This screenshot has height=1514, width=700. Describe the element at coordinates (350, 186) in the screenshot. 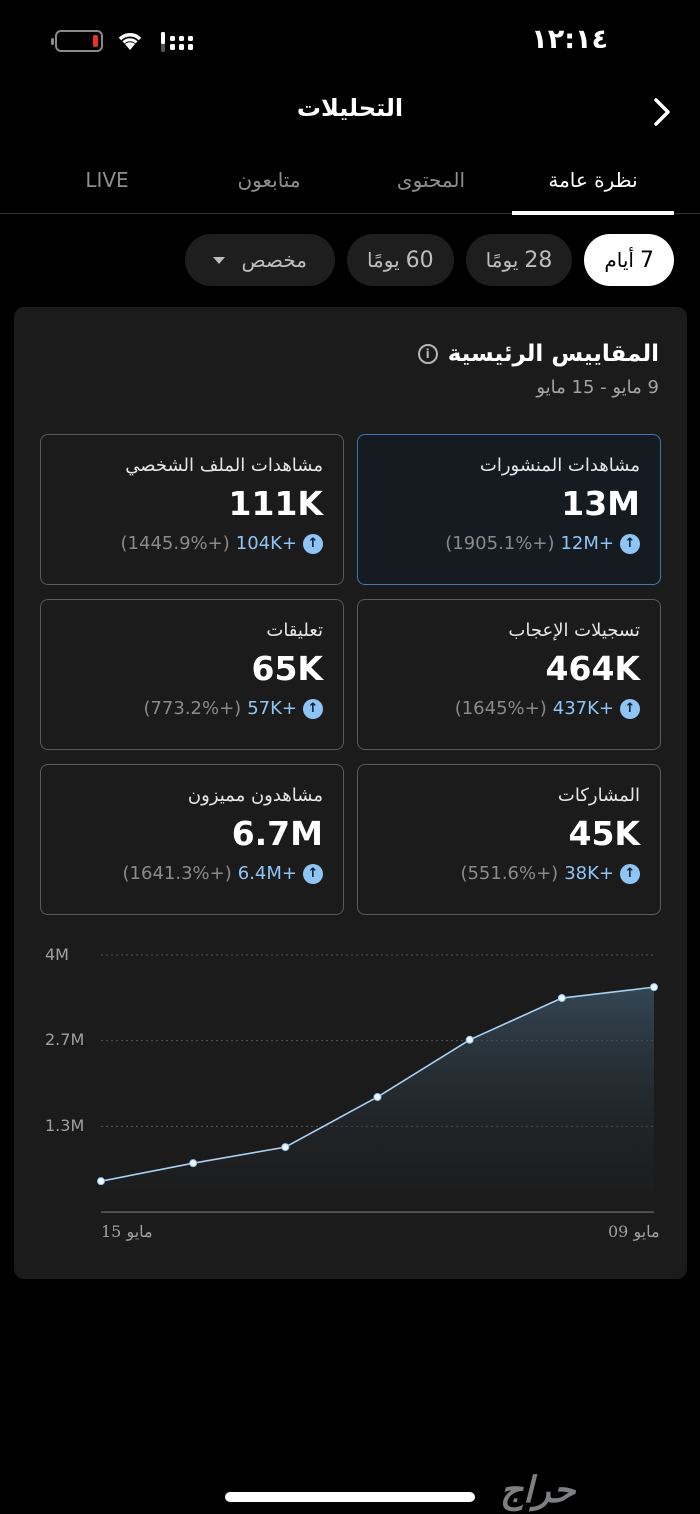

I see `tab-bar: نظرة عامة المحتوى متابعون LIVE` at that location.